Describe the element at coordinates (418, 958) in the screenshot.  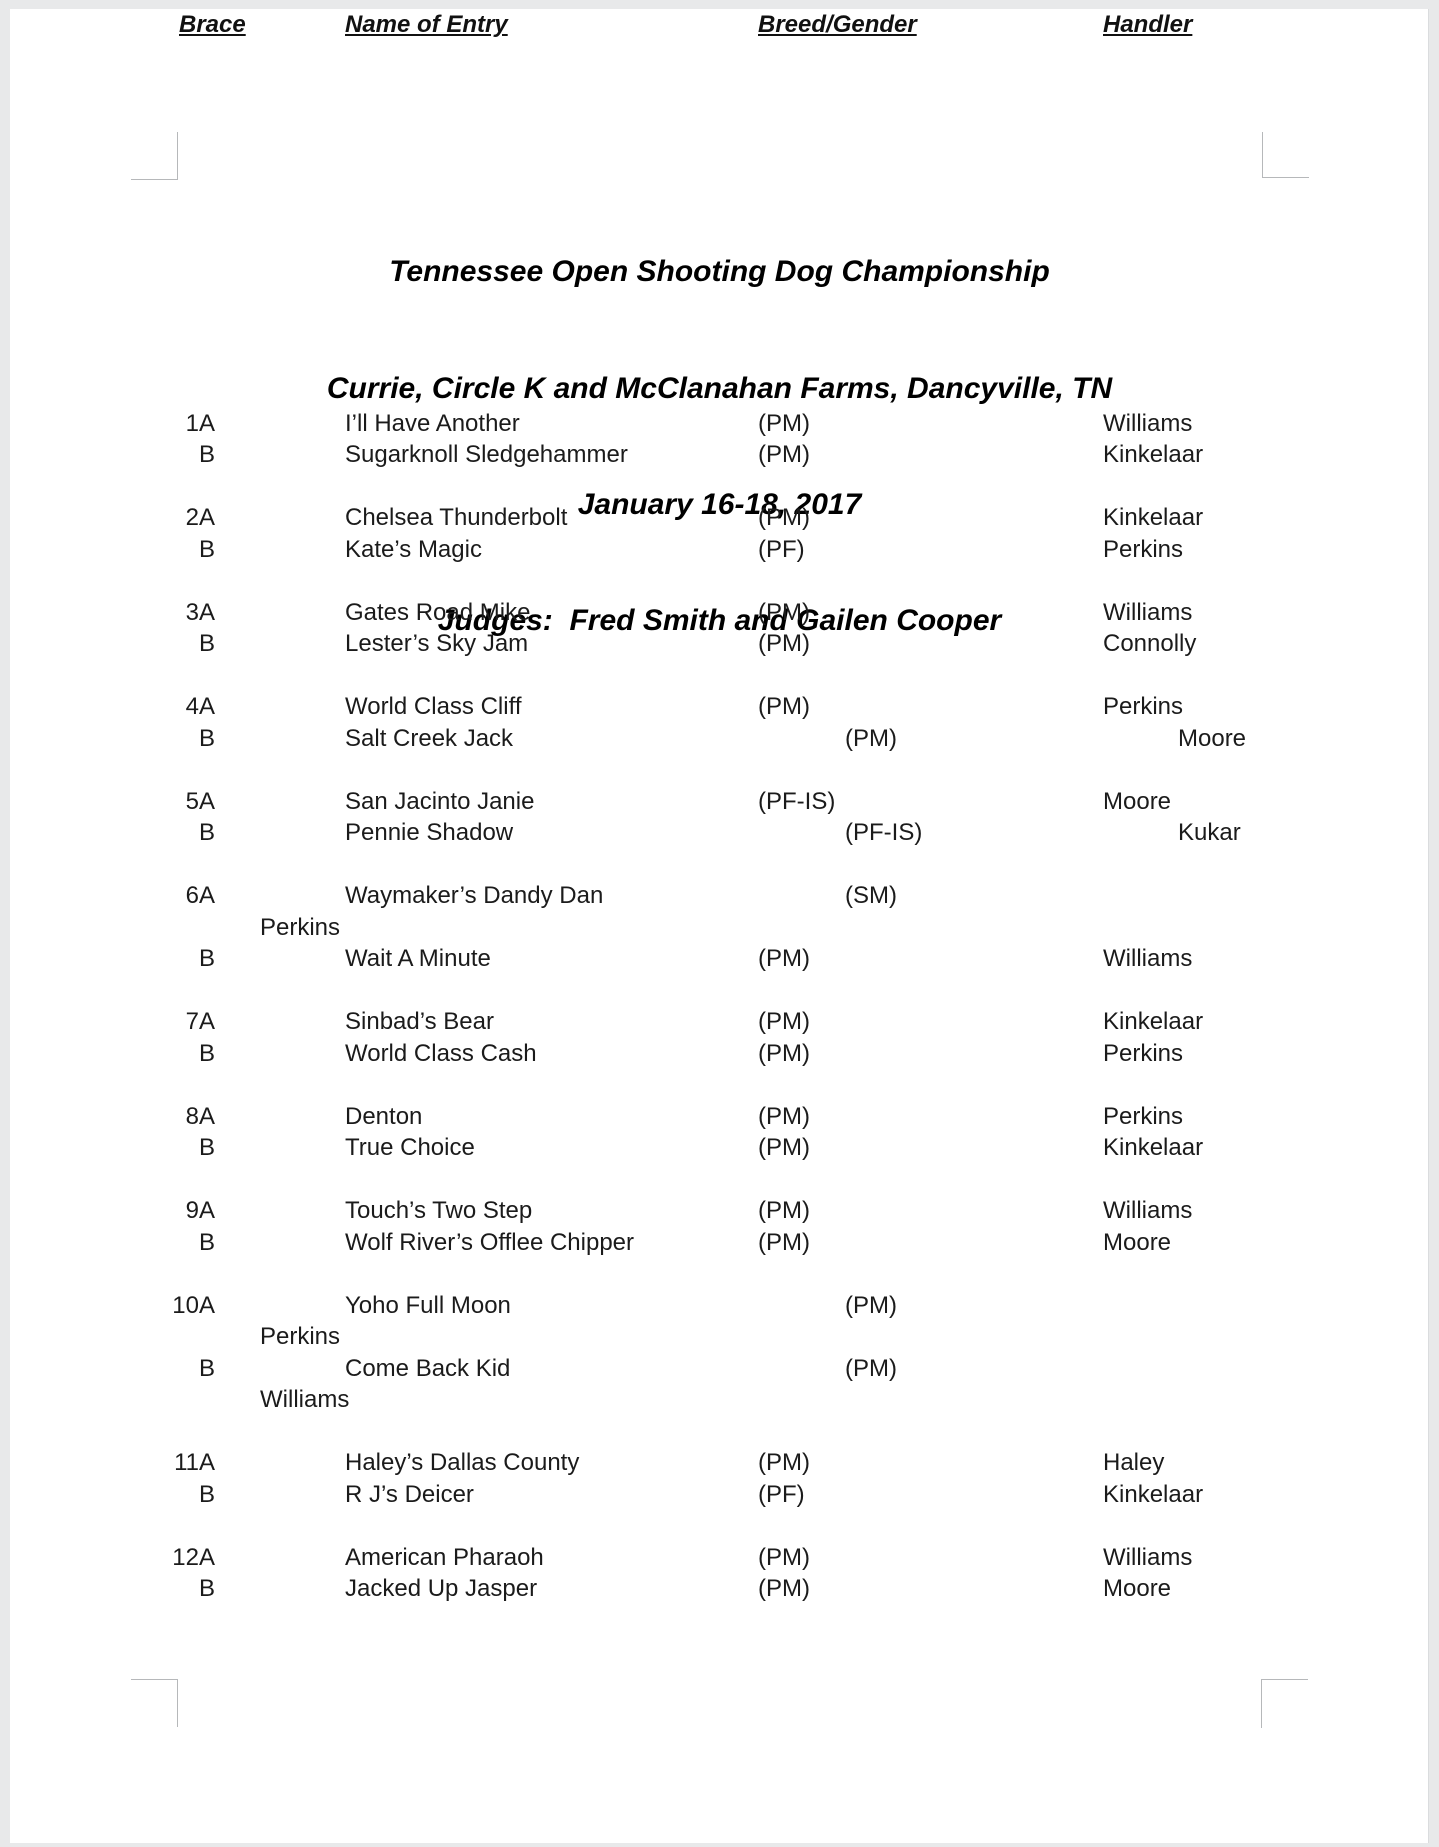
I see `entry-name-cell: Wait A Minute` at that location.